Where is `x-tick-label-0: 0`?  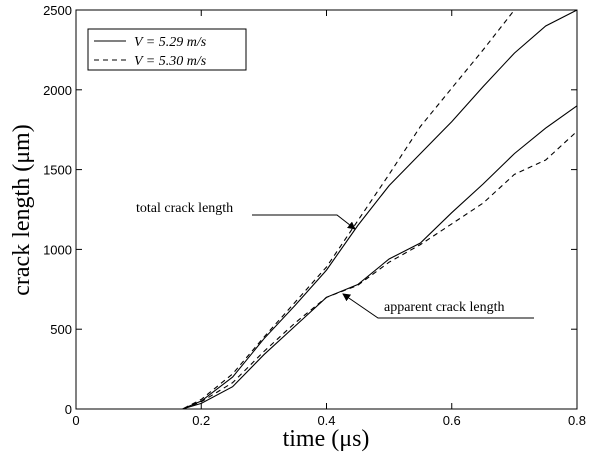
x-tick-label-0: 0 is located at coordinates (75, 420).